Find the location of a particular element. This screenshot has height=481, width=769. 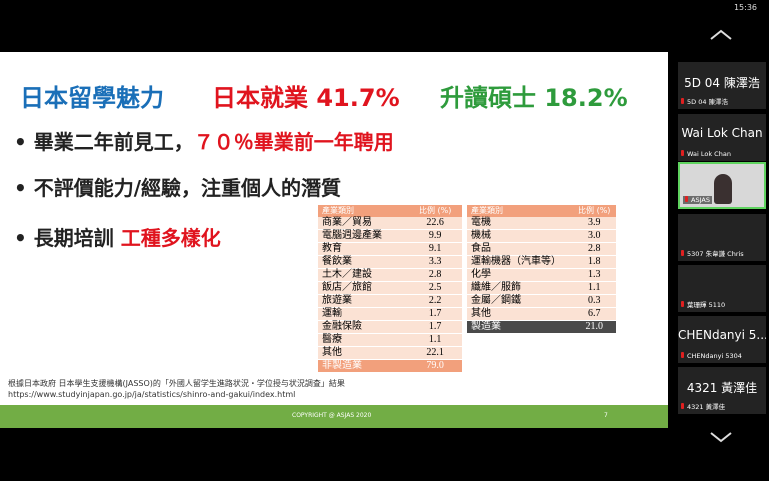

participant-label: 4321 黃澤佳 is located at coordinates (703, 406).